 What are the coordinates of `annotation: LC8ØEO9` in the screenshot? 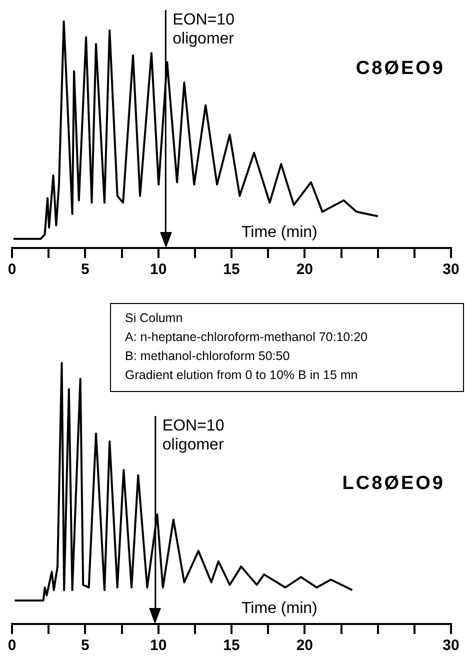 It's located at (393, 484).